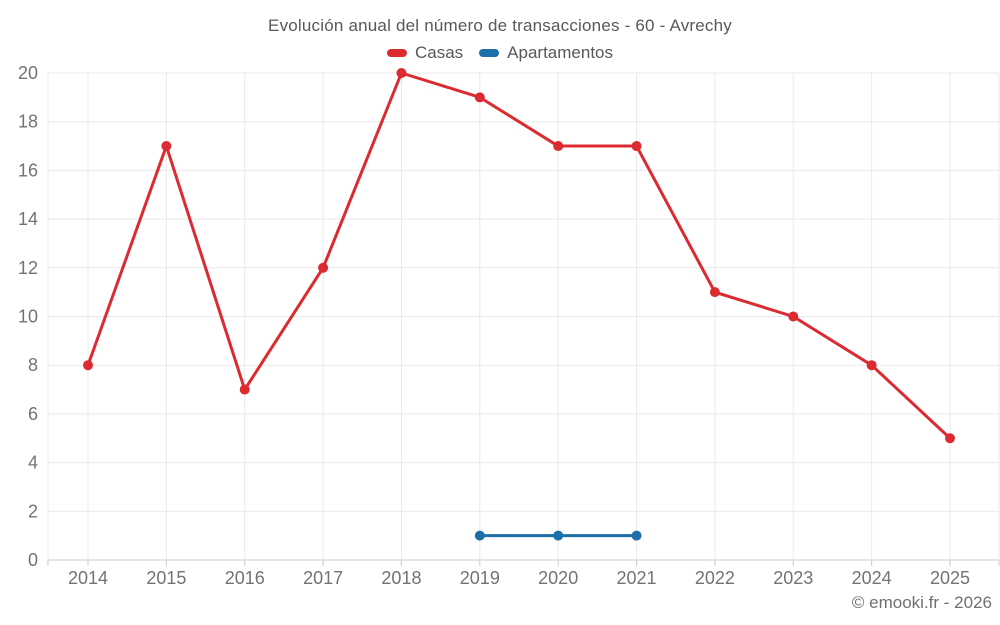 This screenshot has width=1000, height=625. What do you see at coordinates (245, 578) in the screenshot?
I see `x-tick-label: 2016` at bounding box center [245, 578].